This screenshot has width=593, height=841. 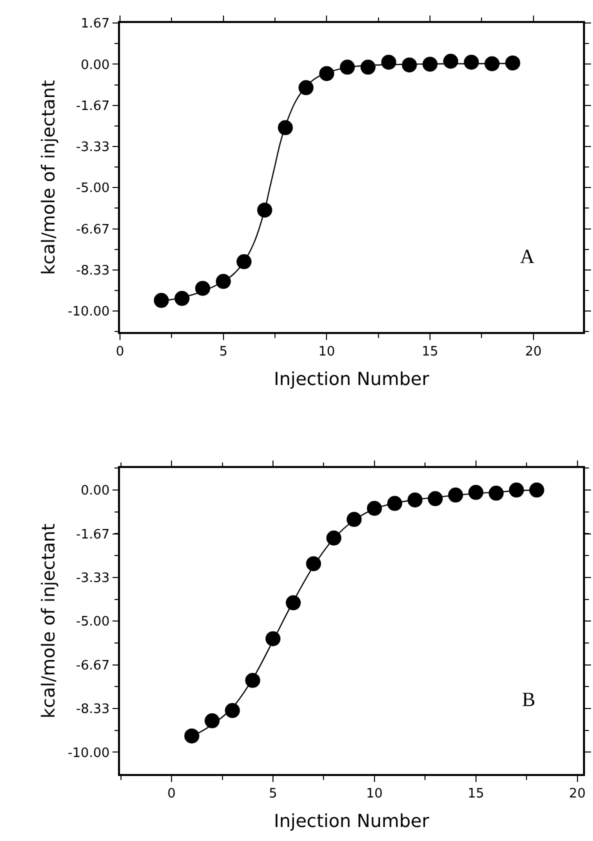 What do you see at coordinates (95, 24) in the screenshot?
I see `y-tick-label: 1.67` at bounding box center [95, 24].